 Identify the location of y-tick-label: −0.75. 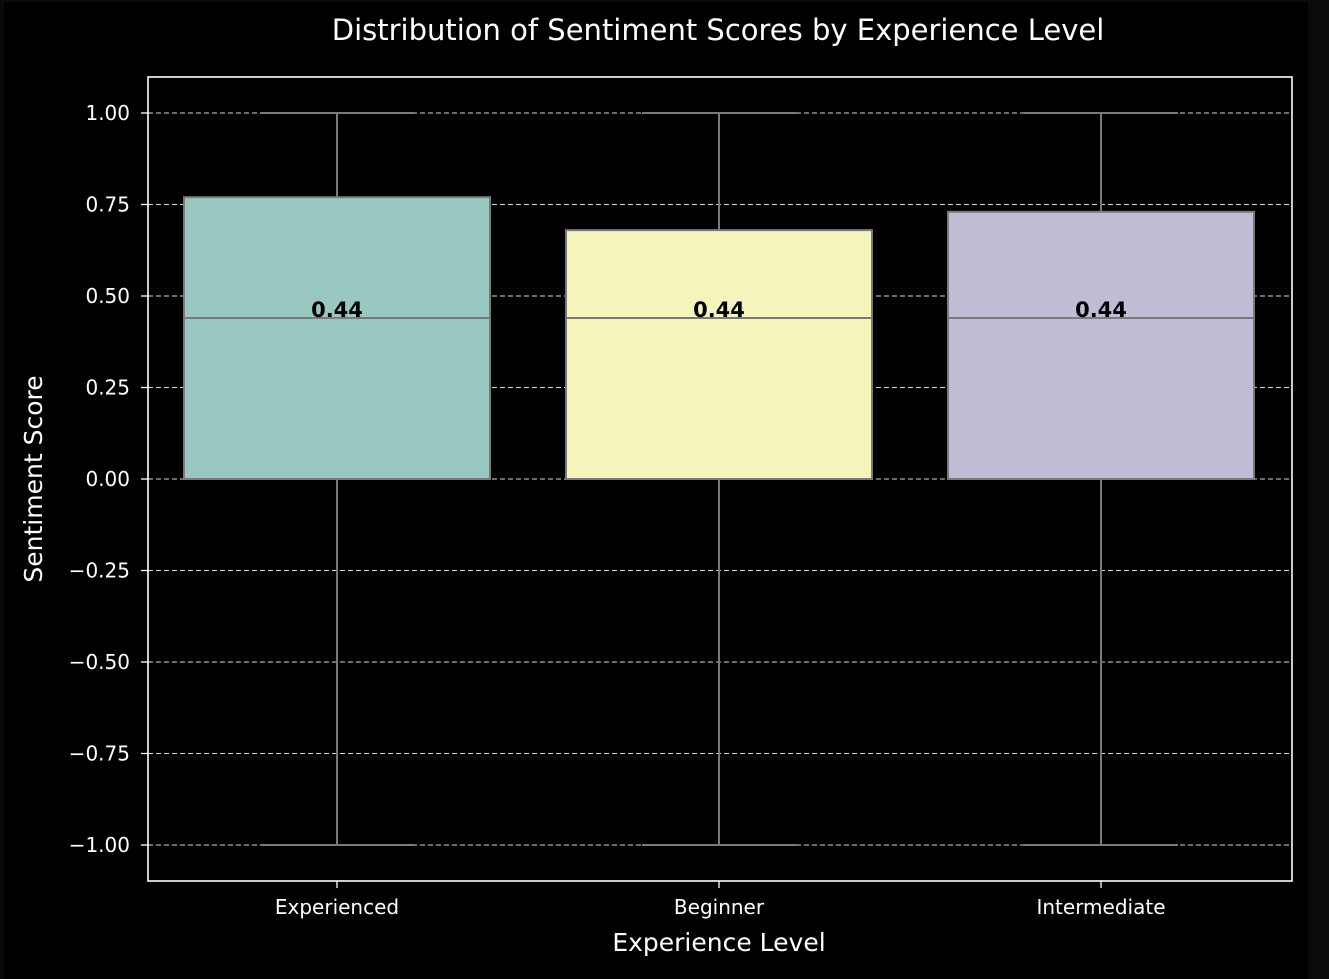
(99, 754).